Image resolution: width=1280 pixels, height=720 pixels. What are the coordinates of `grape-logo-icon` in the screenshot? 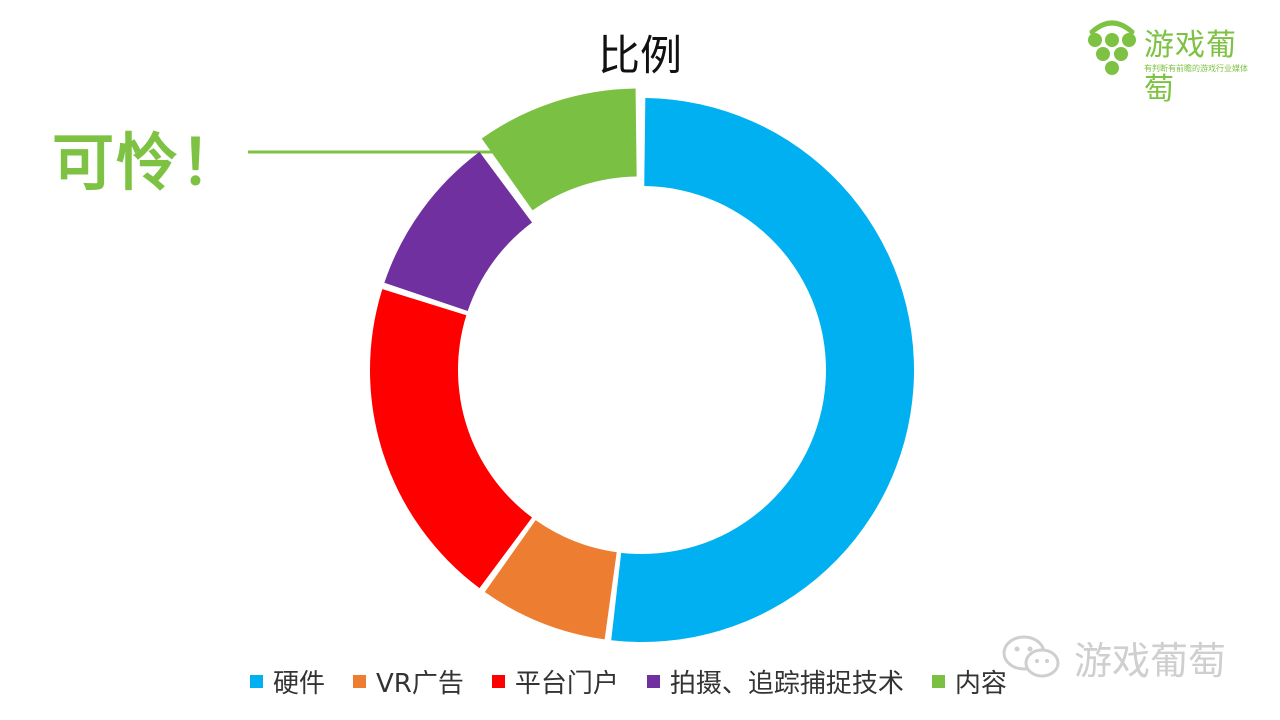 It's located at (1112, 47).